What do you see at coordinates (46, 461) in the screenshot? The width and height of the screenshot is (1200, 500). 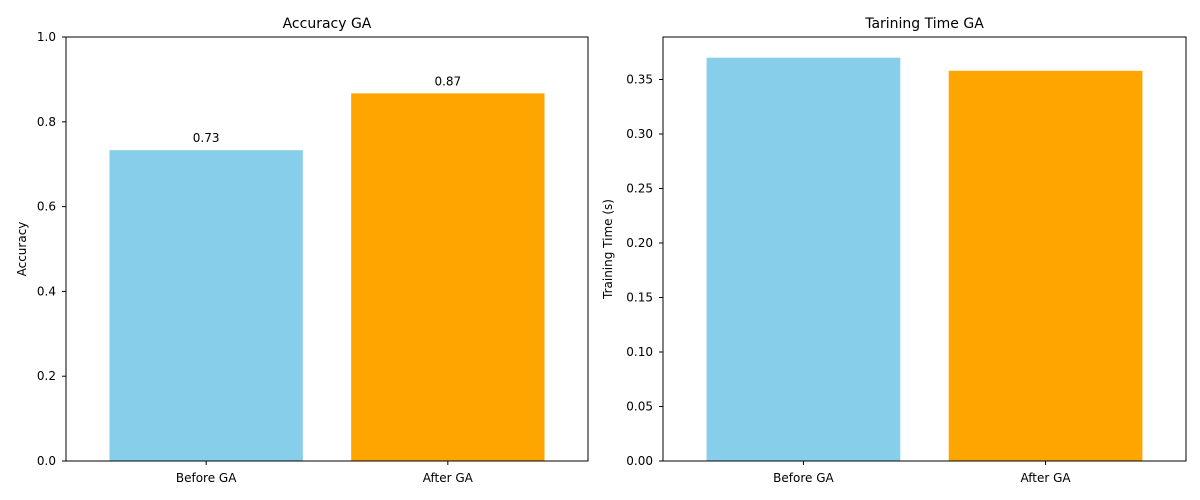 I see `y-tick-label: 0.0` at bounding box center [46, 461].